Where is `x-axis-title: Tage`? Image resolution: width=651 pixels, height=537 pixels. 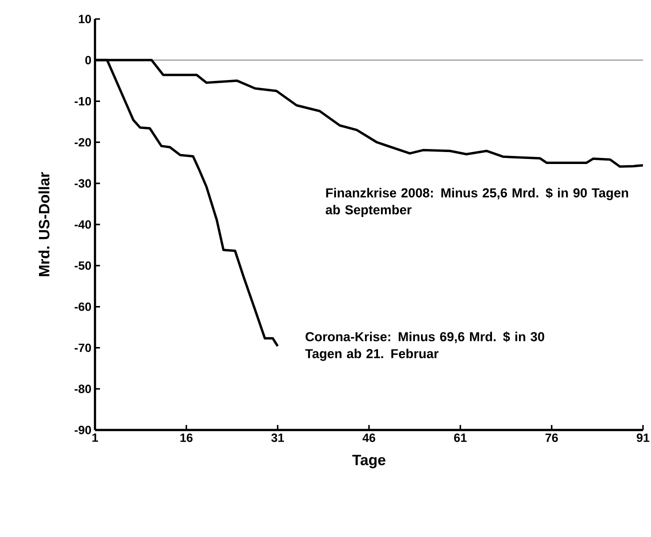
x-axis-title: Tage is located at coordinates (369, 461).